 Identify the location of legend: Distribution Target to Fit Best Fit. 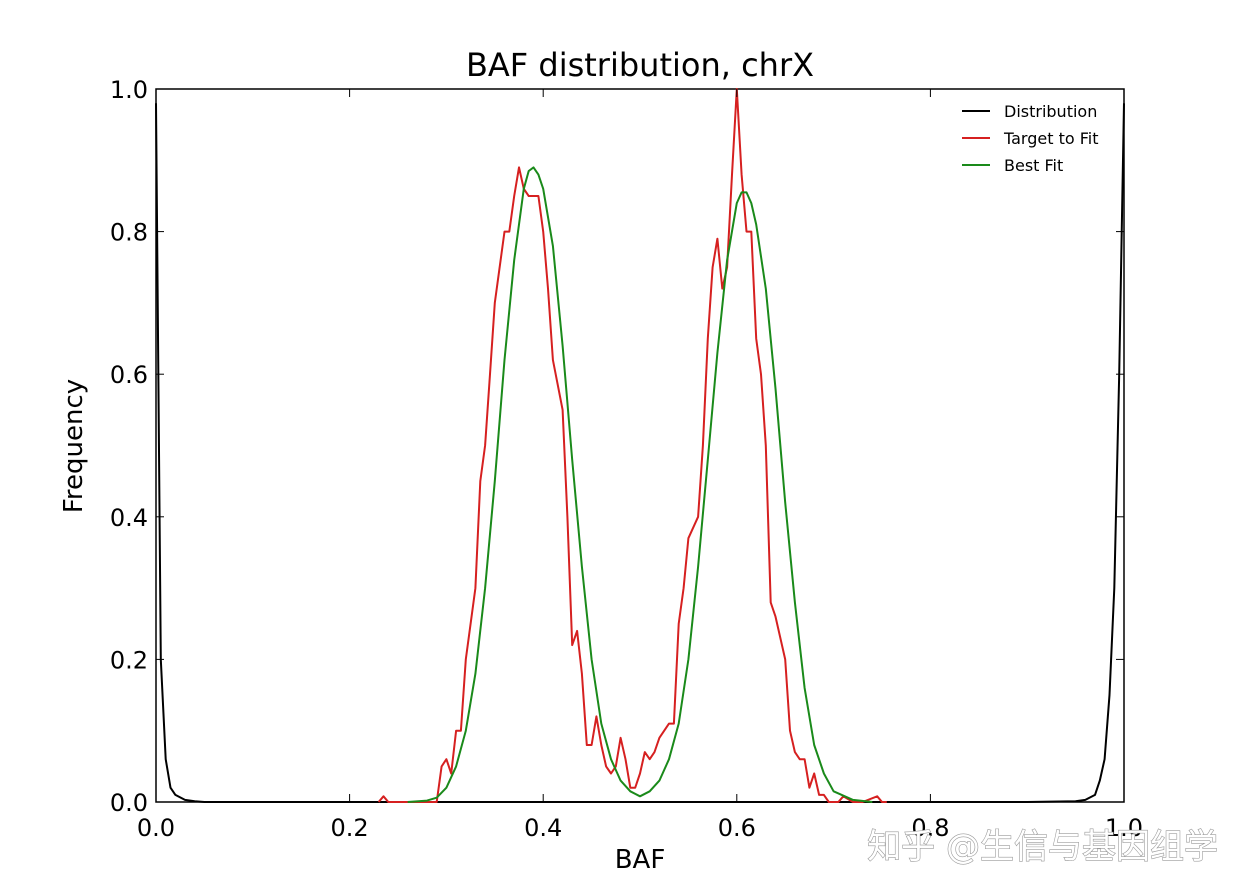
(1030, 138).